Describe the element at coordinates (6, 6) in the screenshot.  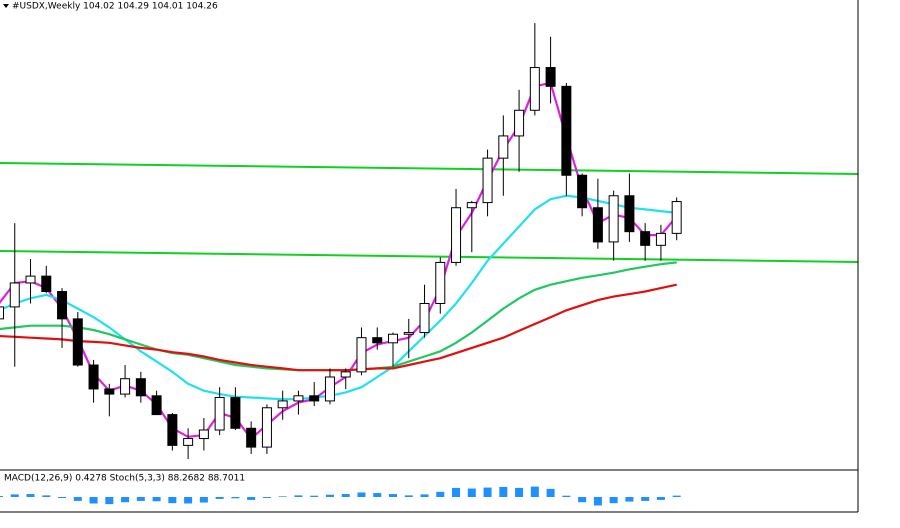
I see `menu-arrow` at that location.